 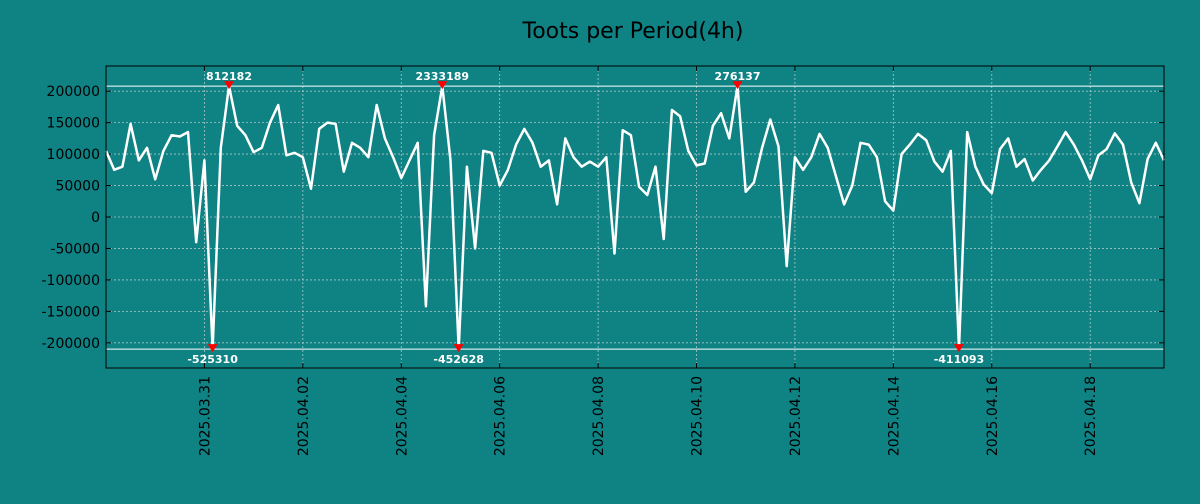 I want to click on y-tick-label: 50000, so click(x=77, y=187).